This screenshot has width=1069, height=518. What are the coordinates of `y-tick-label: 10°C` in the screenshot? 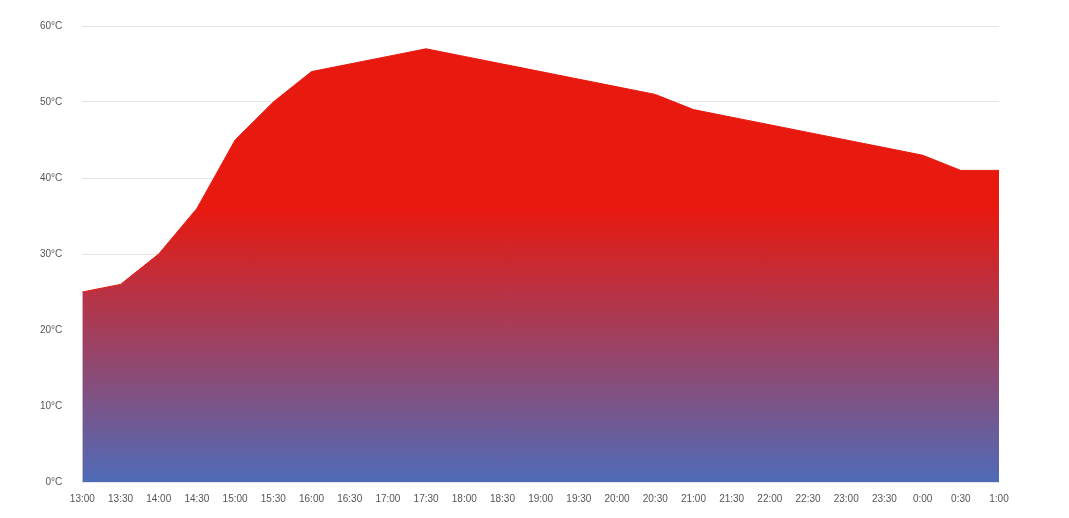 It's located at (51, 405).